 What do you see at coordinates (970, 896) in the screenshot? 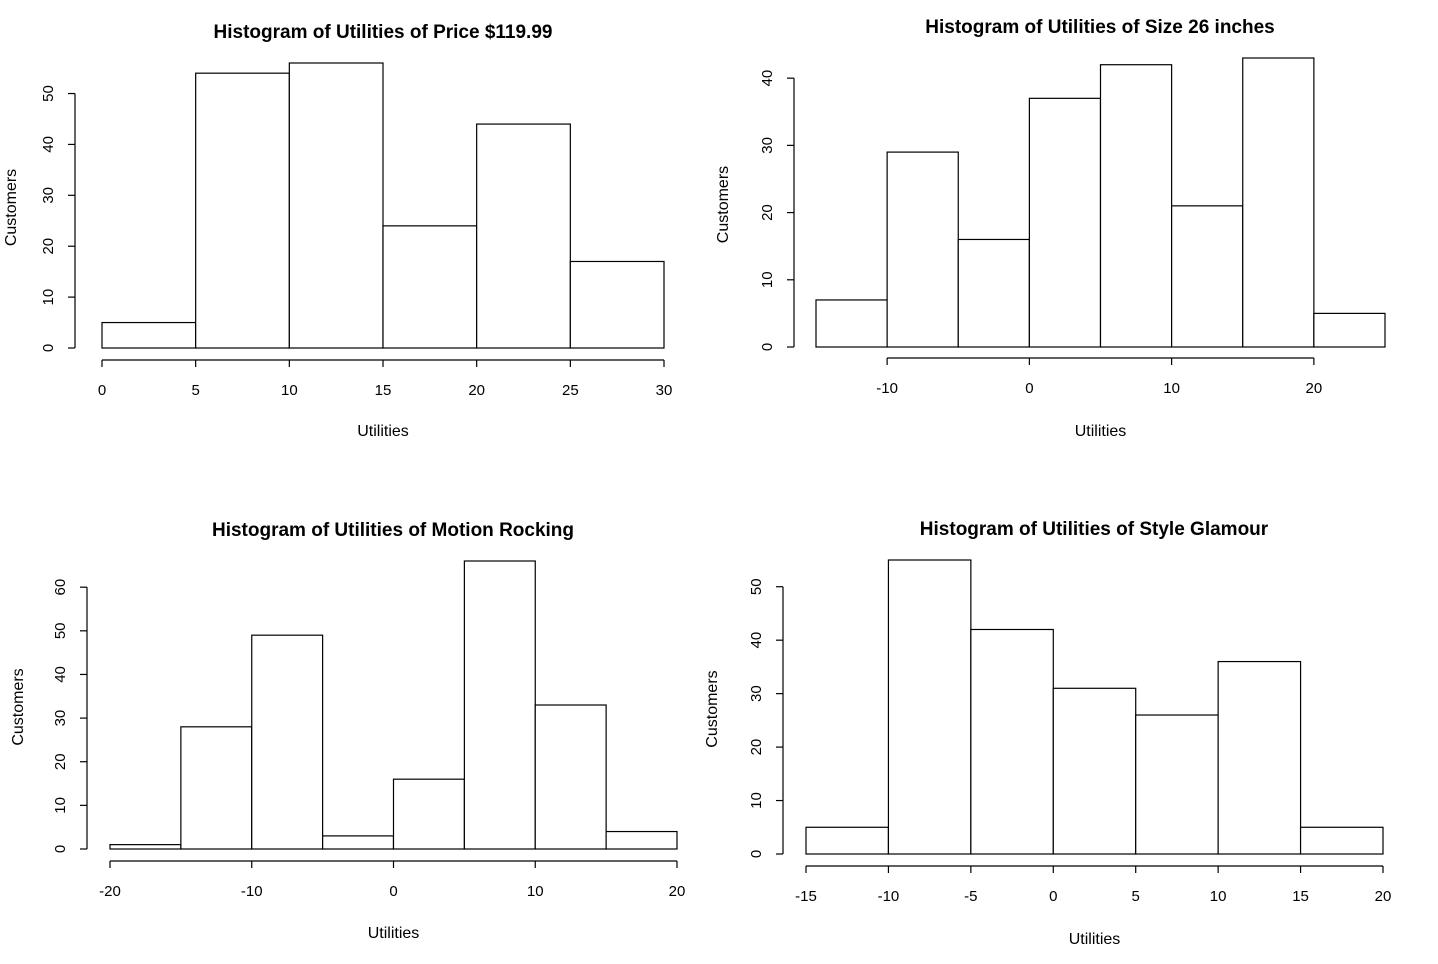
I see `x-tick-label: -5` at bounding box center [970, 896].